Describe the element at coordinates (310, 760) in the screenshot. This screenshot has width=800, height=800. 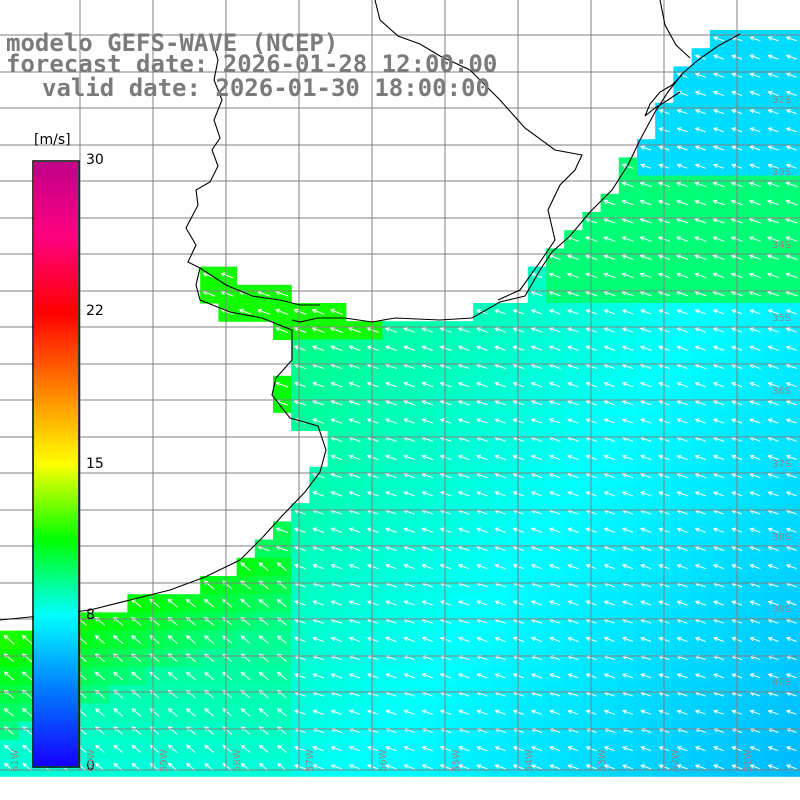
I see `lon-label-57w: 57W` at that location.